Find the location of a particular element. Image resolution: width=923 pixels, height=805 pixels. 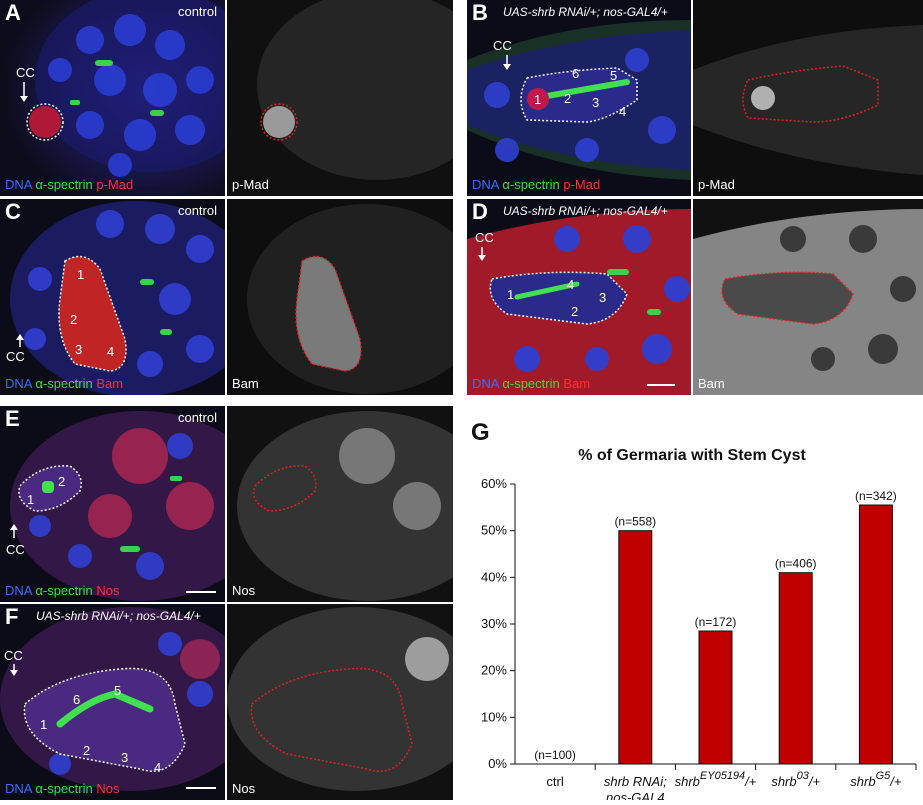

panel-a-gray: p-Mad is located at coordinates (340, 98).